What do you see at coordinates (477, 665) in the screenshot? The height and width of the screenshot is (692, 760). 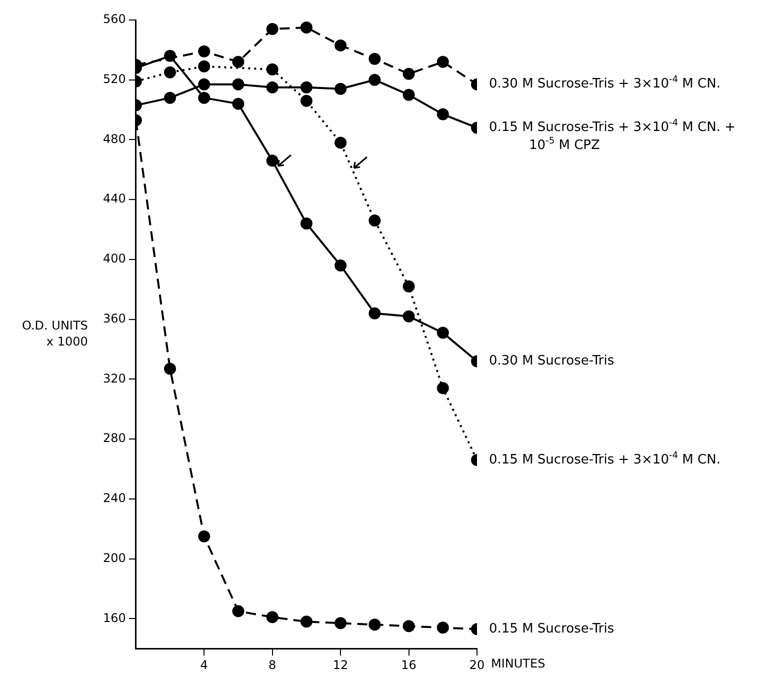 I see `x-tick-label: 20` at bounding box center [477, 665].